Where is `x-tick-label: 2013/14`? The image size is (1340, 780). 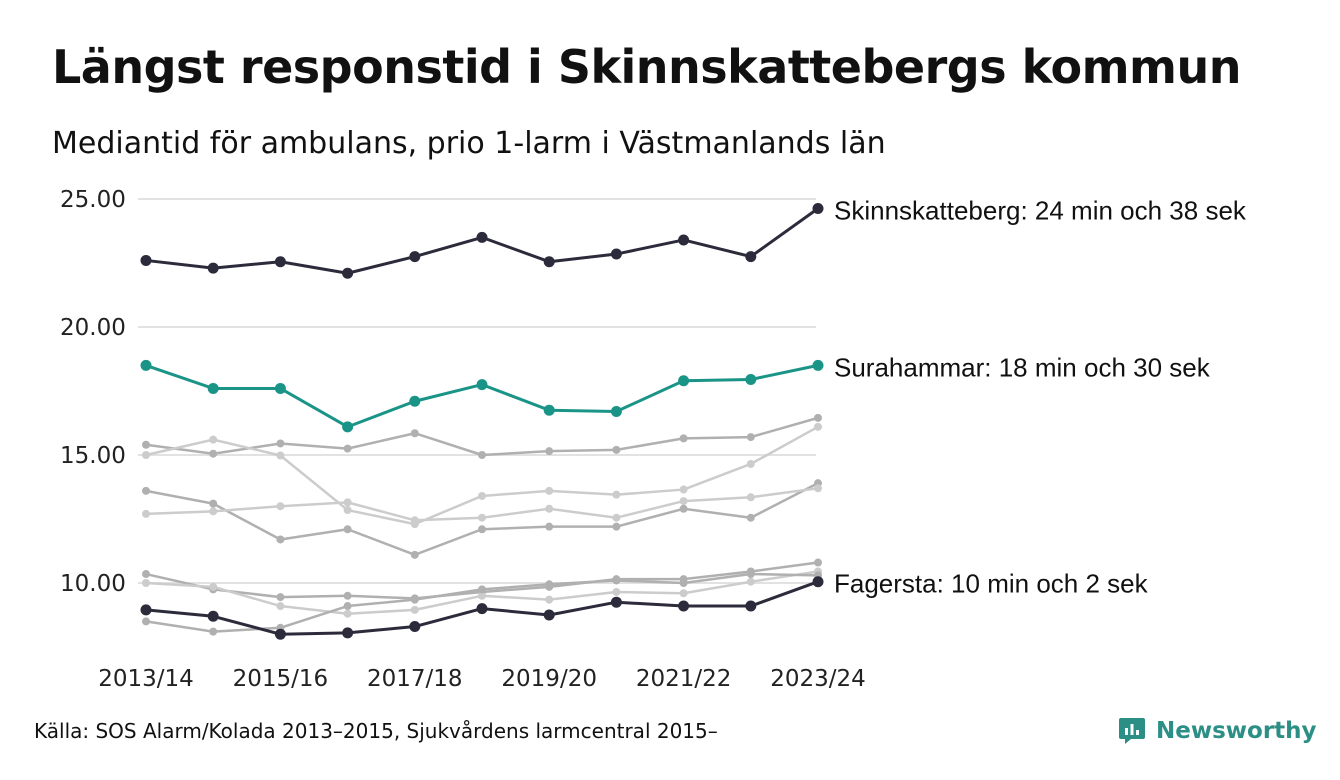 x-tick-label: 2013/14 is located at coordinates (146, 679).